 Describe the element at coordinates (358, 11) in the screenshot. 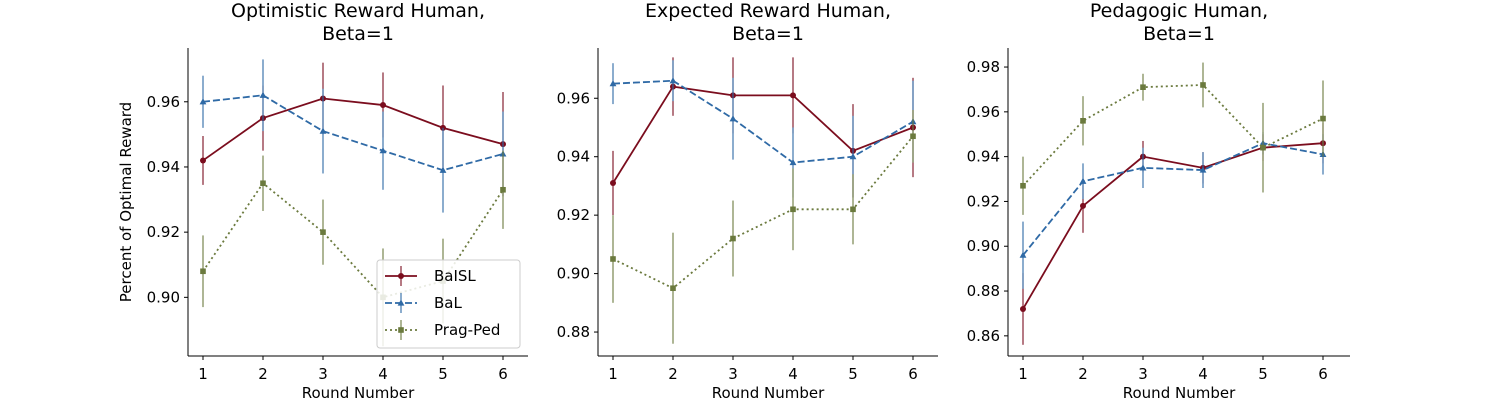

I see `chart-title-line-1: Optimistic Reward Human,` at that location.